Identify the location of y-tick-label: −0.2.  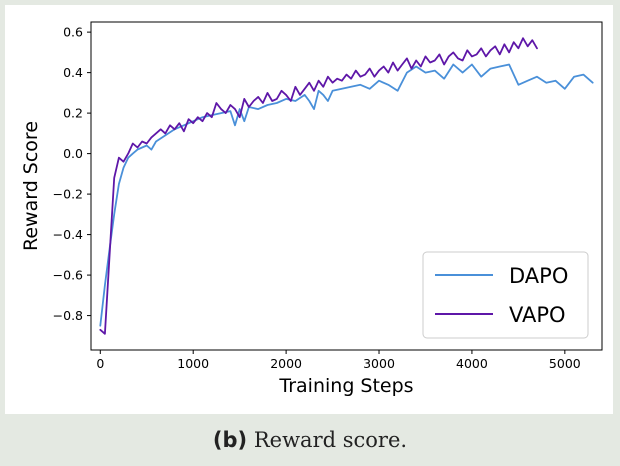
(68, 194).